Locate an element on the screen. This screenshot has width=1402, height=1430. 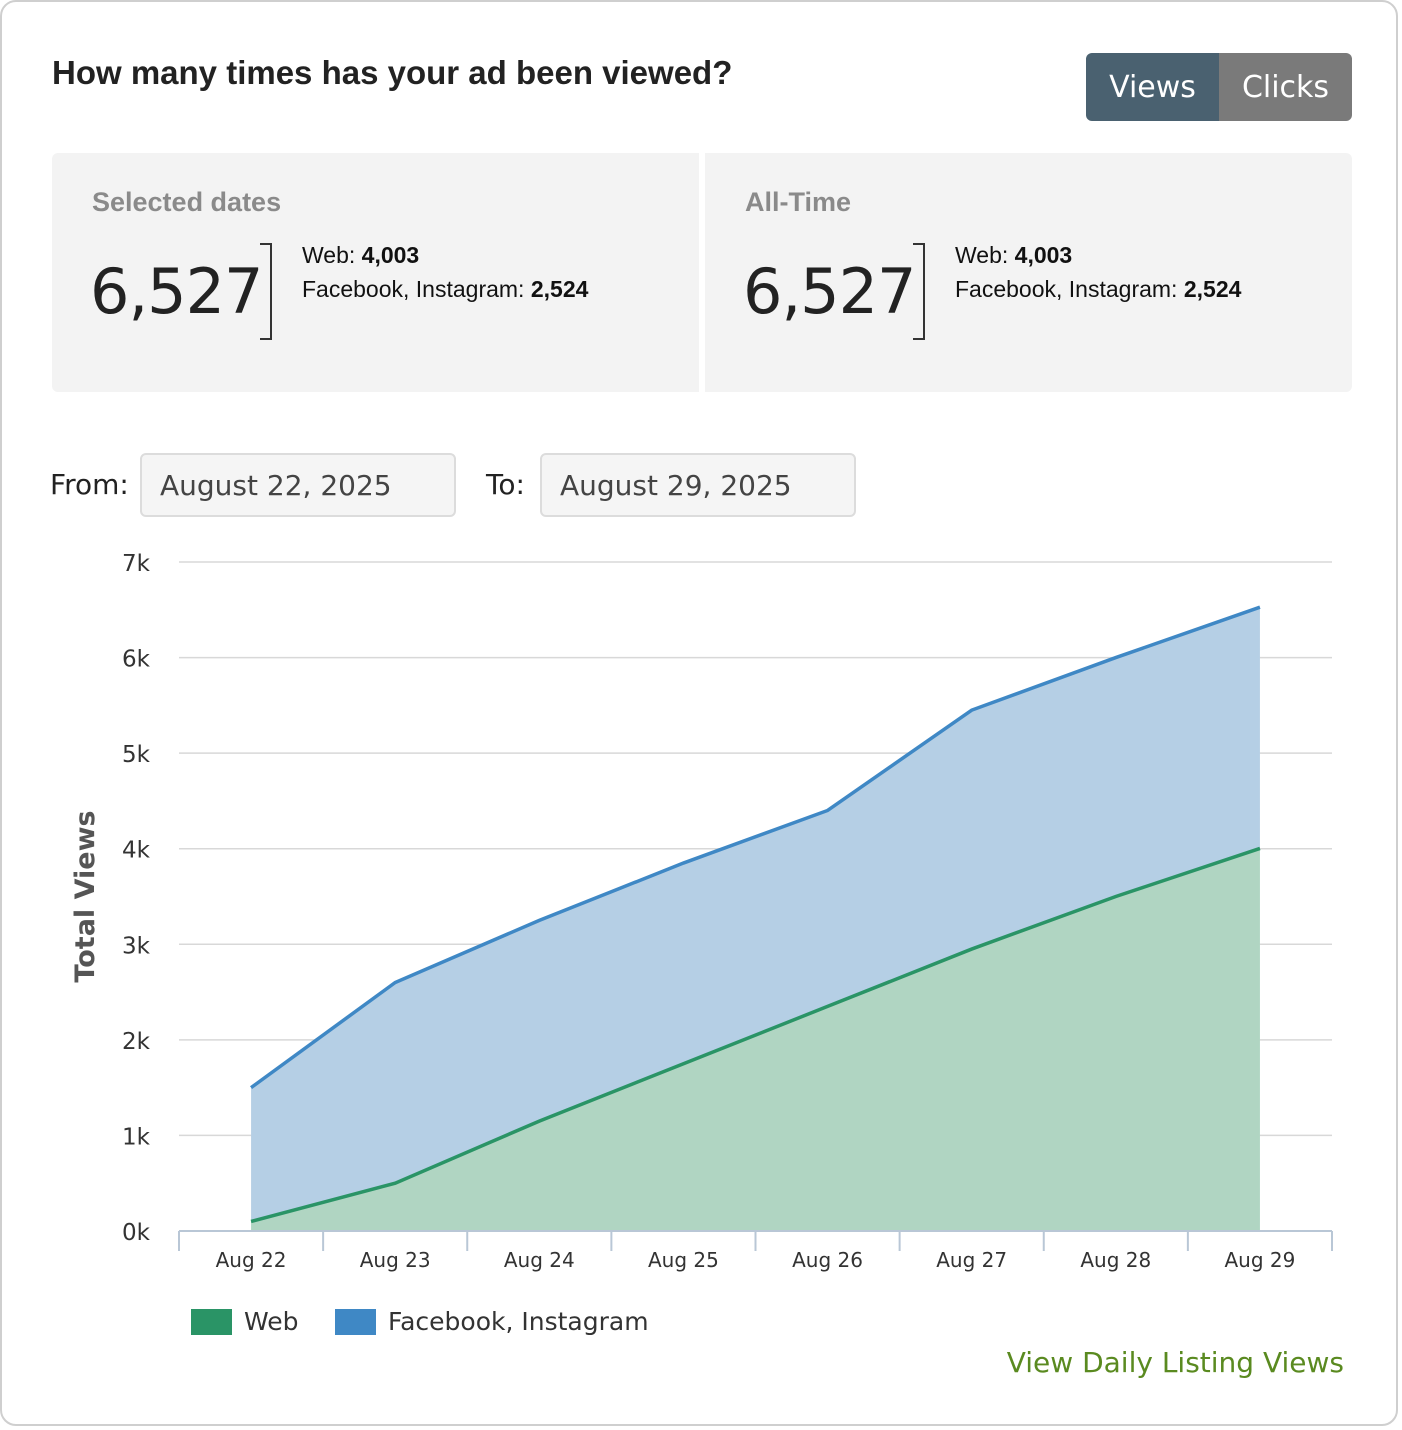
legend-swatch-social is located at coordinates (355, 1321).